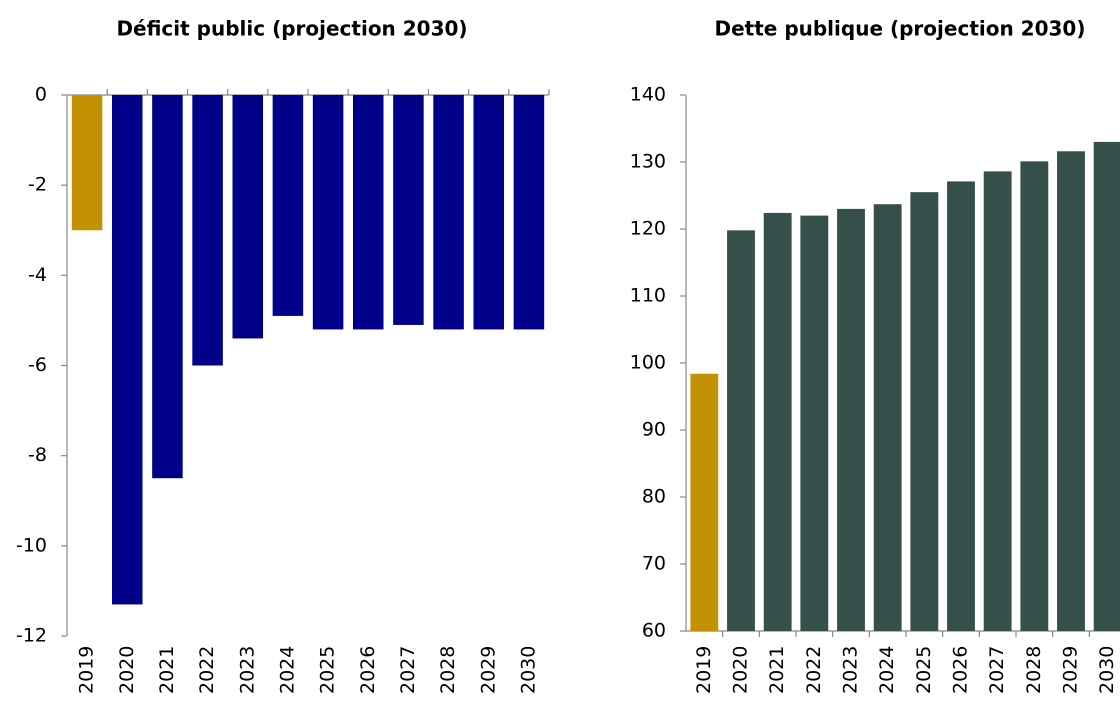 This screenshot has height=706, width=1120. What do you see at coordinates (31, 636) in the screenshot?
I see `y-tick-label: -12` at bounding box center [31, 636].